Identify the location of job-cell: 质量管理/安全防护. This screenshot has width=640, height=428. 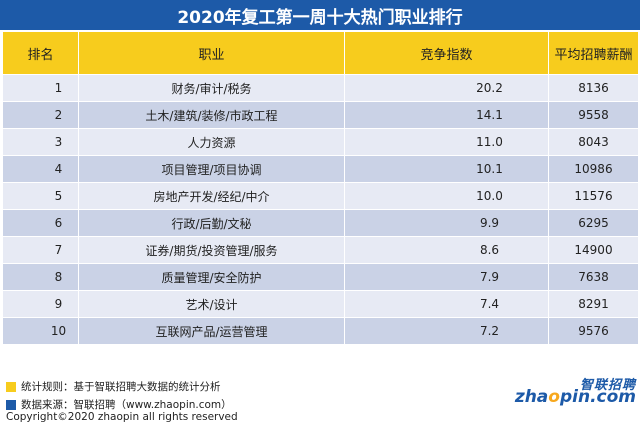
(211, 277).